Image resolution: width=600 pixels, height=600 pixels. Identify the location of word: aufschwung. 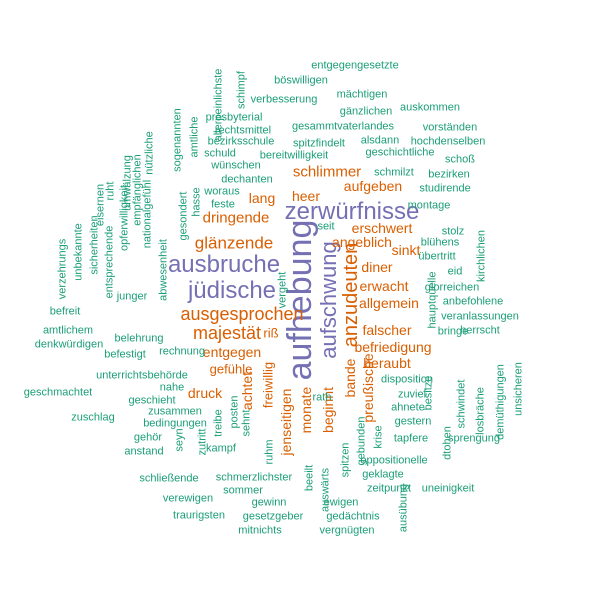
(328, 300).